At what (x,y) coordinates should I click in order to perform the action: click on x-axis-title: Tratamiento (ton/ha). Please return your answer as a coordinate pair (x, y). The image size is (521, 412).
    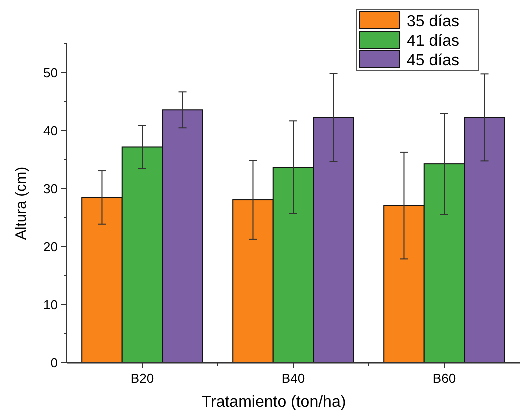
    Looking at the image, I should click on (274, 402).